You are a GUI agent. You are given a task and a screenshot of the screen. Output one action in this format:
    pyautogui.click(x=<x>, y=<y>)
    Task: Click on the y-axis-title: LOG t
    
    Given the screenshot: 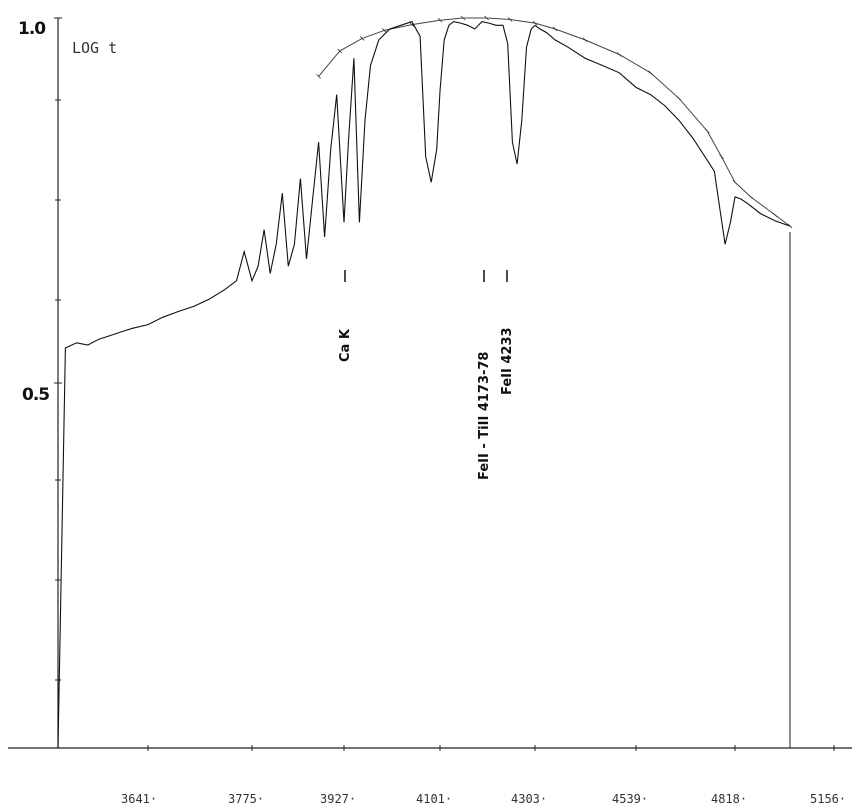 What is the action you would take?
    pyautogui.click(x=94, y=48)
    